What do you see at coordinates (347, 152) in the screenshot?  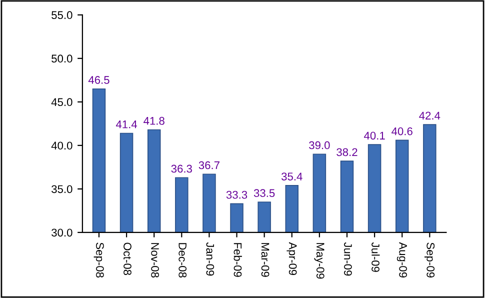 I see `data-label: 38.2` at bounding box center [347, 152].